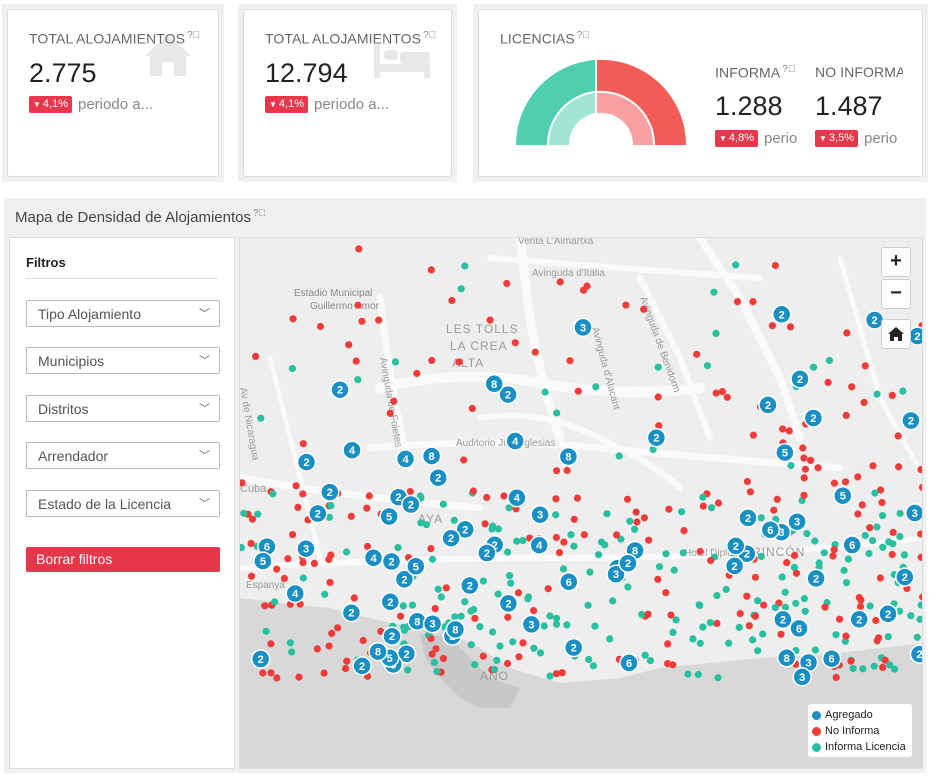 This screenshot has width=930, height=777. What do you see at coordinates (831, 658) in the screenshot?
I see `marker-cluster: 6` at bounding box center [831, 658].